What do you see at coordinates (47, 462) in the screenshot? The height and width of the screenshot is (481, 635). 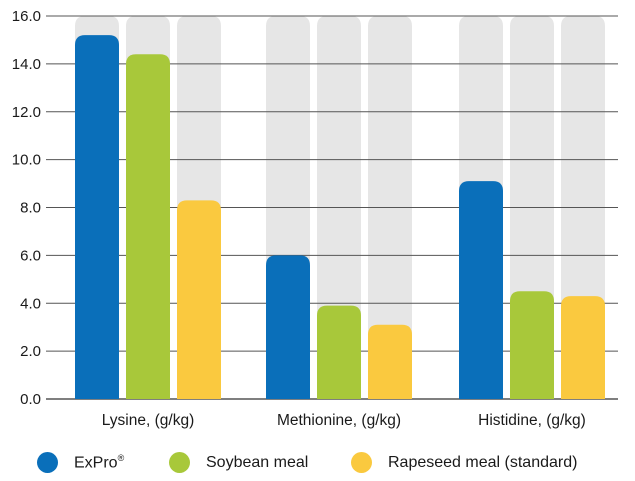 I see `legend-swatch-expro` at bounding box center [47, 462].